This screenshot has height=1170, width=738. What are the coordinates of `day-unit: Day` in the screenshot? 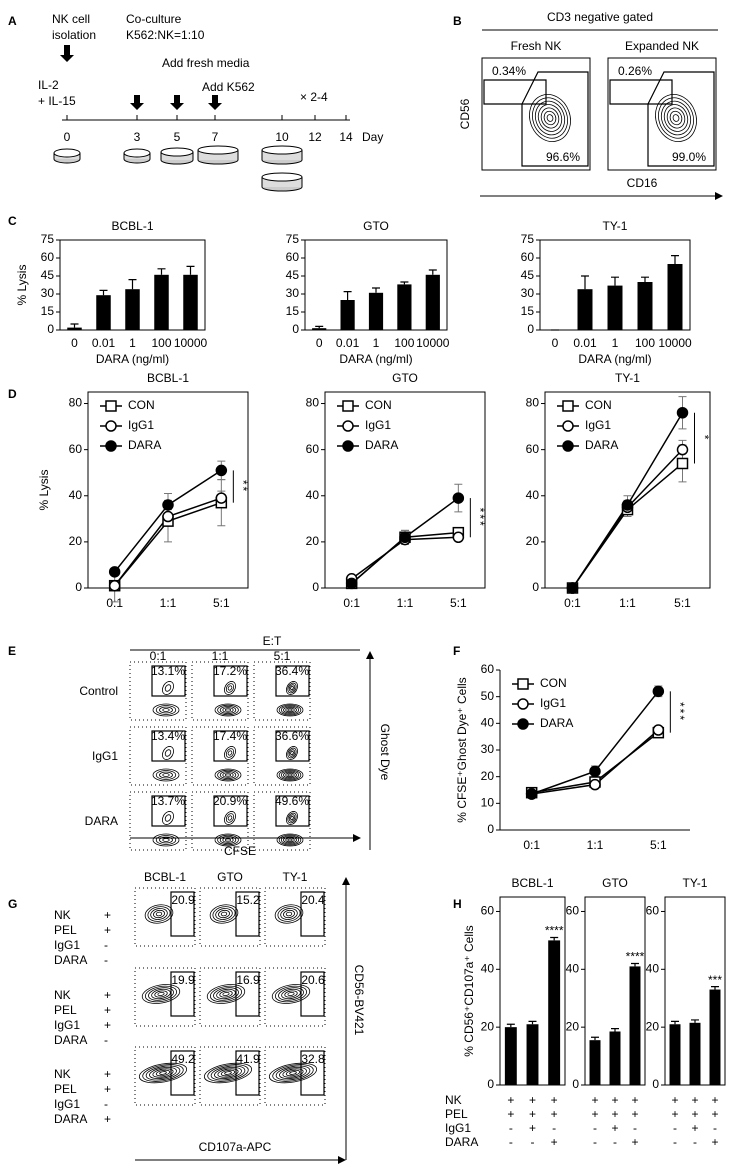 It's located at (372, 137).